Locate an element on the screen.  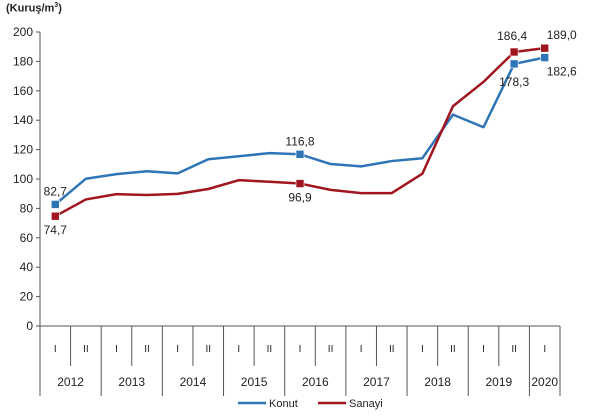
x-year-label: 2016 is located at coordinates (315, 382).